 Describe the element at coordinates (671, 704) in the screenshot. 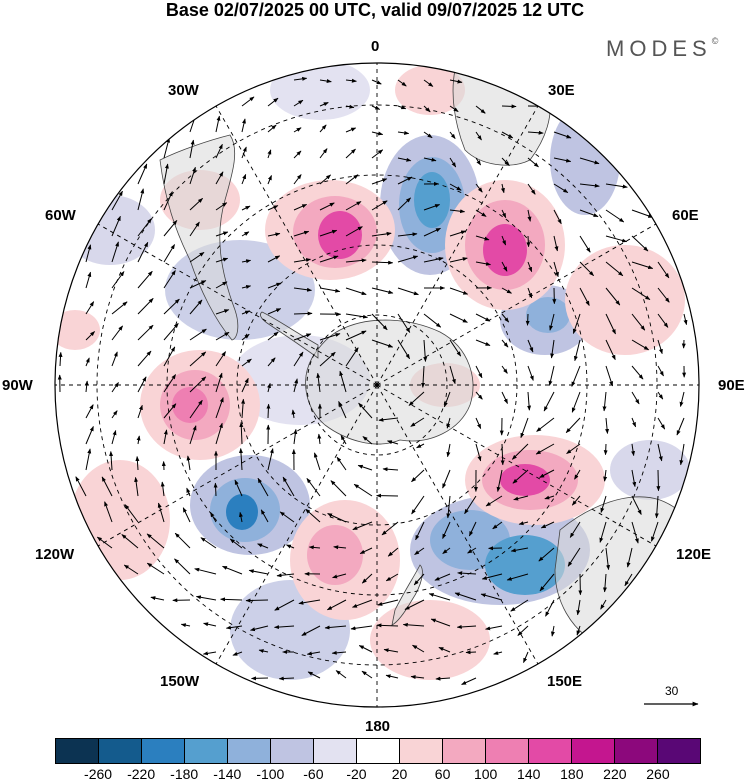

I see `reference-vector-arrow` at that location.